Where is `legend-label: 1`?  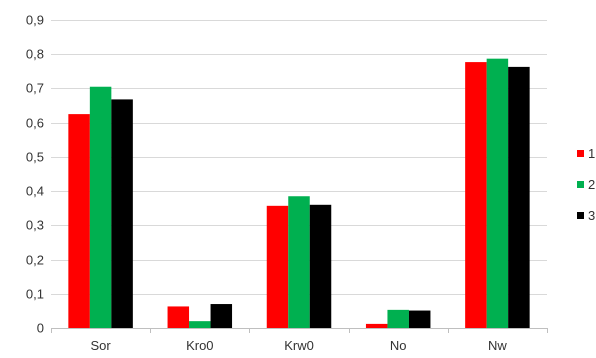
legend-label: 1 is located at coordinates (591, 153).